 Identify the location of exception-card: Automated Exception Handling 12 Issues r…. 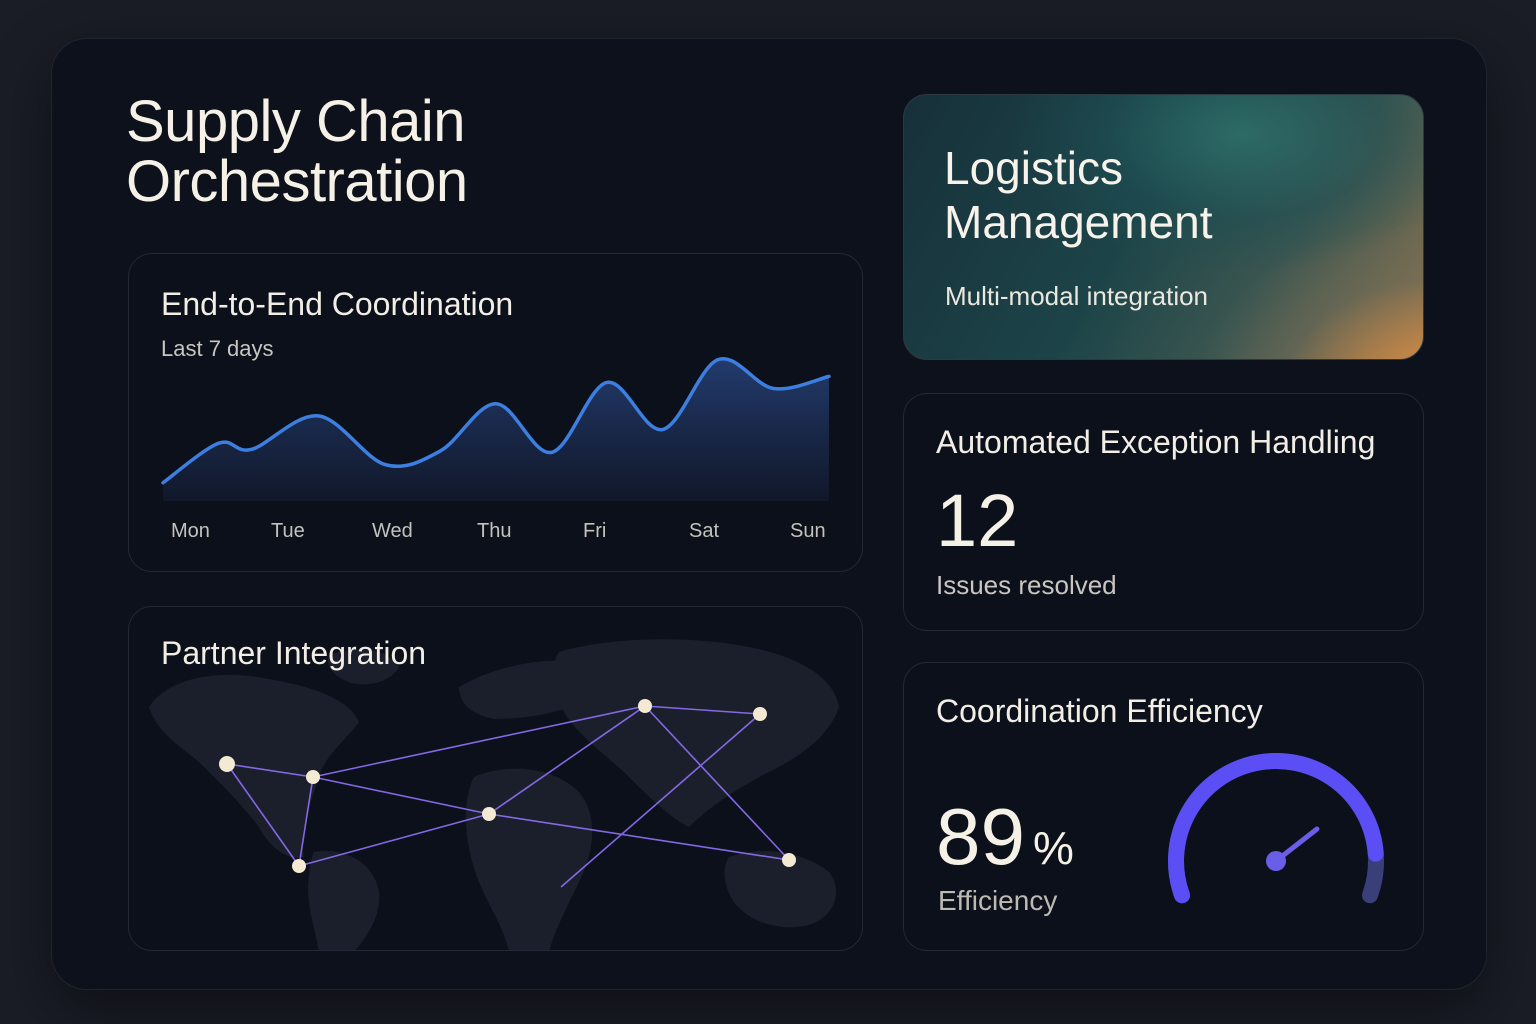
(1163, 512).